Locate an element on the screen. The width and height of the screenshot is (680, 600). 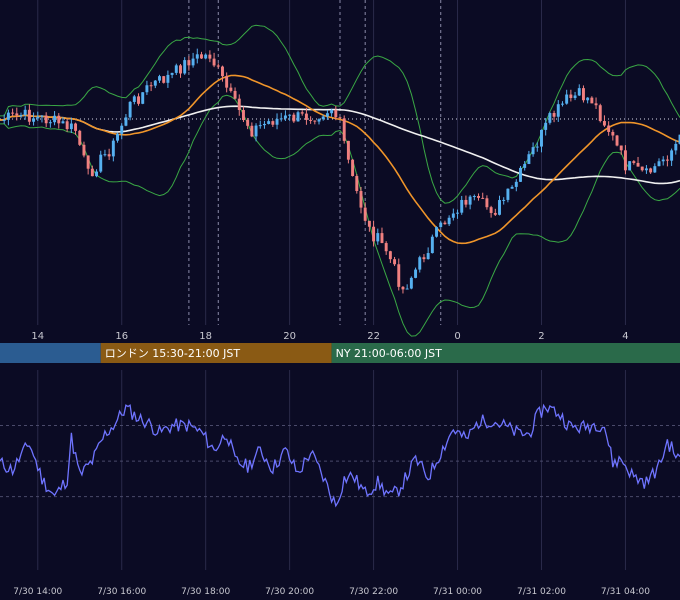
session-label: NY 21:00-06:00 JST is located at coordinates (389, 353).